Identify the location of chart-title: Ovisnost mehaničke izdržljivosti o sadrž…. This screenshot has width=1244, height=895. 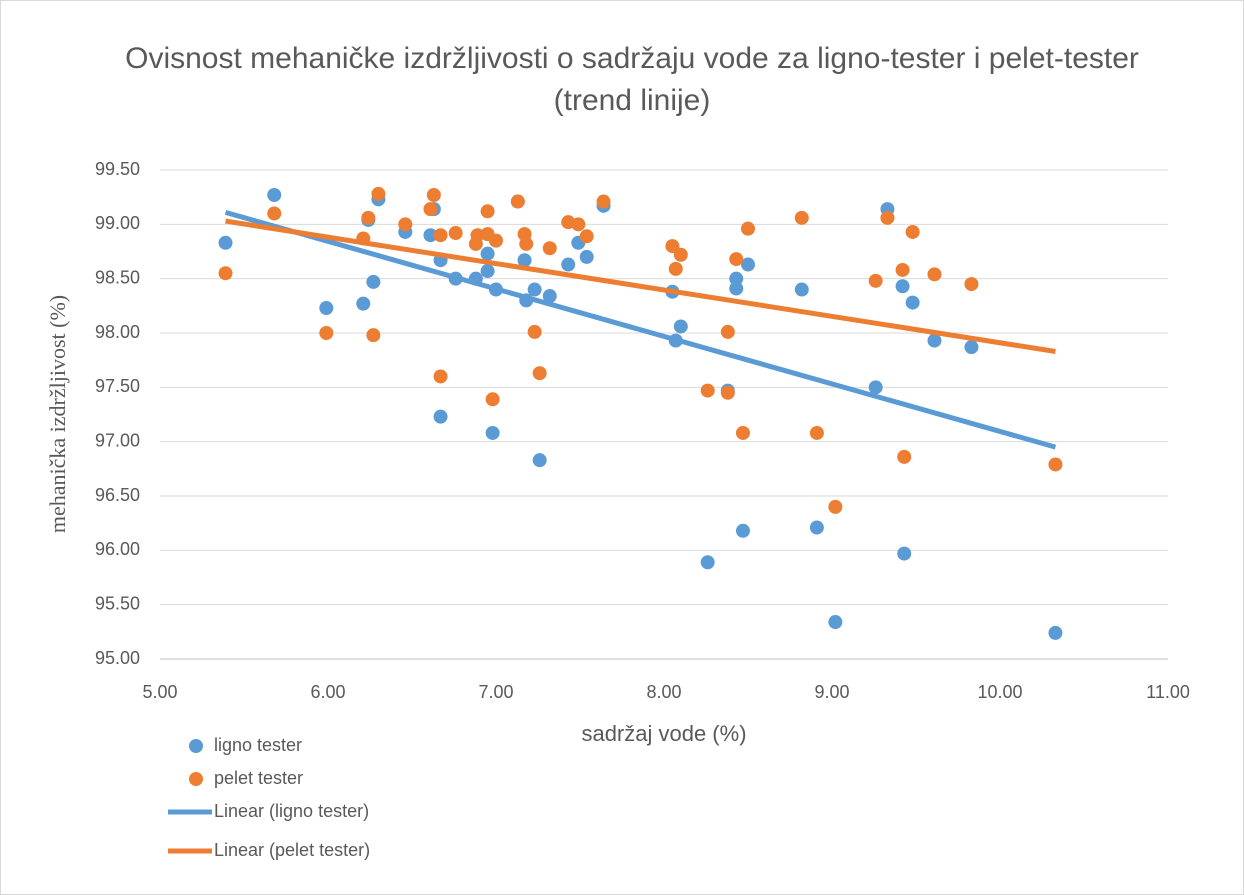
(632, 79).